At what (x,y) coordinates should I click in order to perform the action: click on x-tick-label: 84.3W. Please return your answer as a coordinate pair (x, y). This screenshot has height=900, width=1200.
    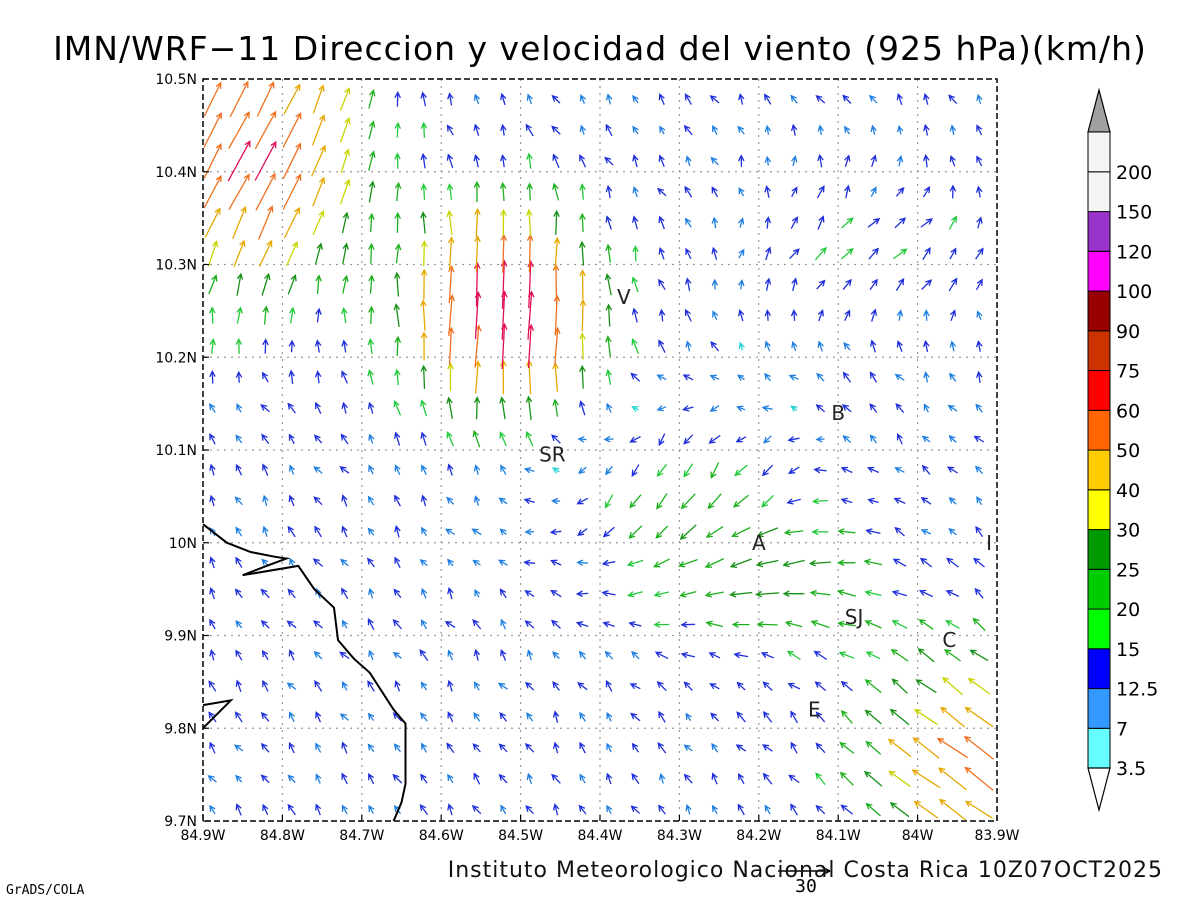
    Looking at the image, I should click on (679, 836).